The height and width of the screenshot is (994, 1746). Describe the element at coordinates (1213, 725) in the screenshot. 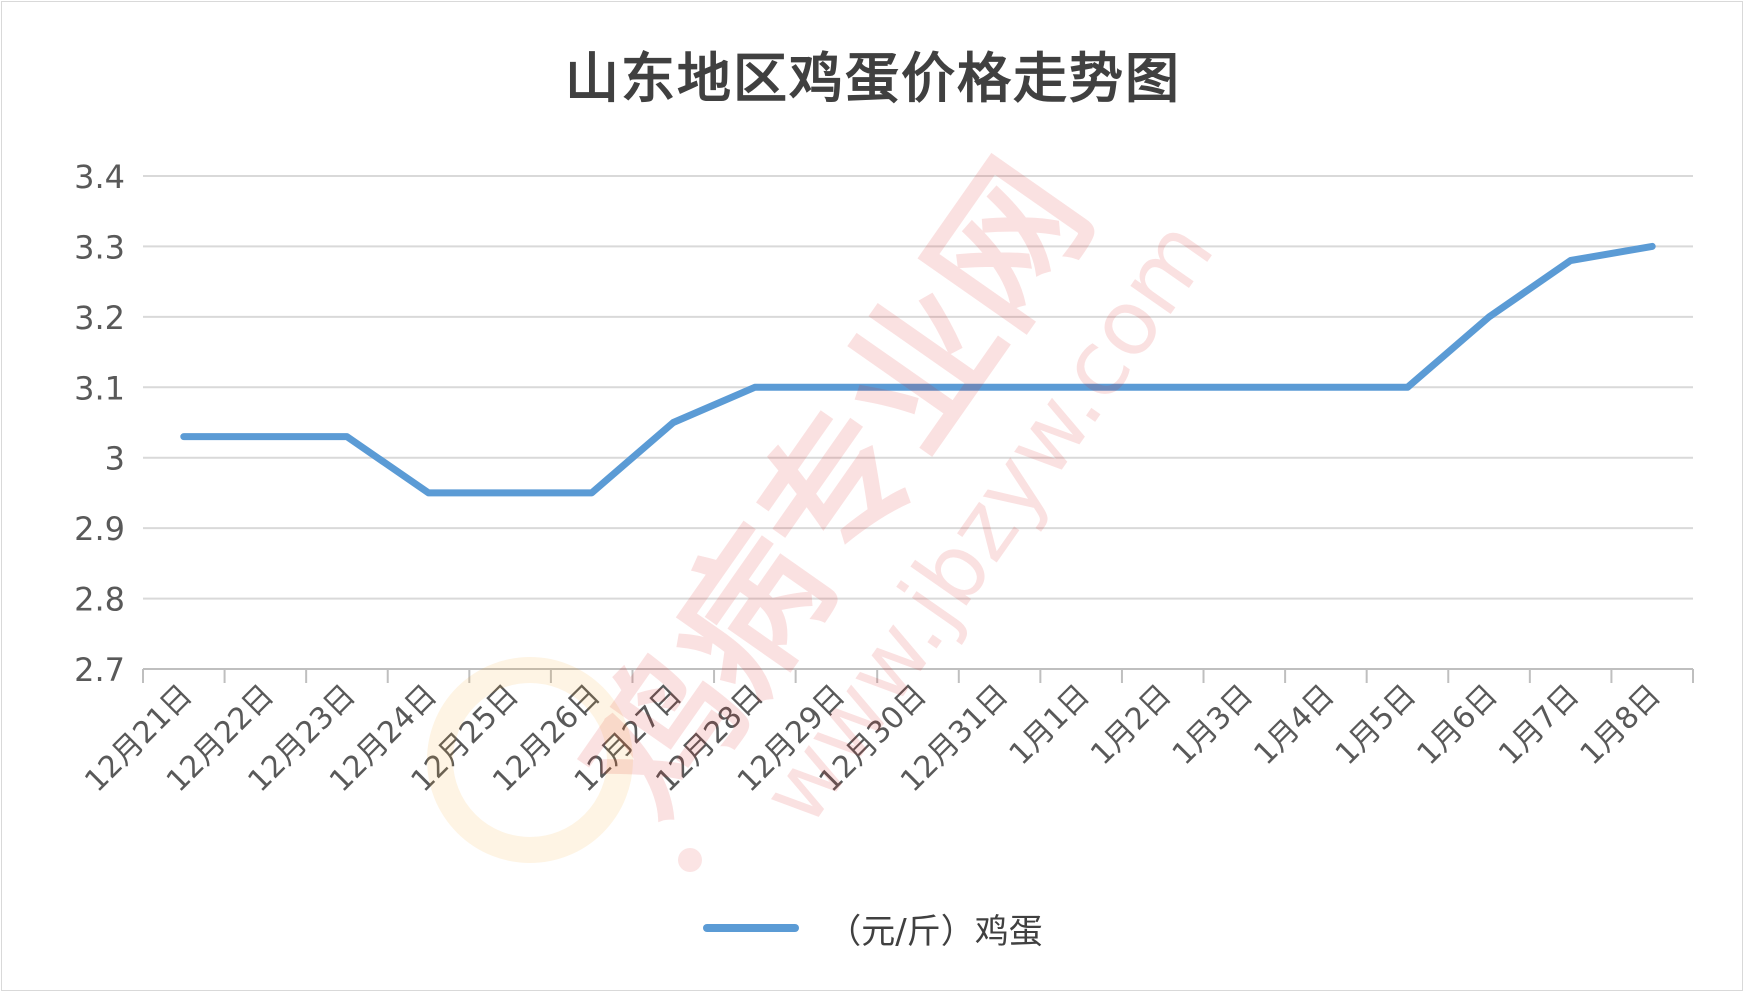

I see `x-tick-label: 1月3日` at that location.